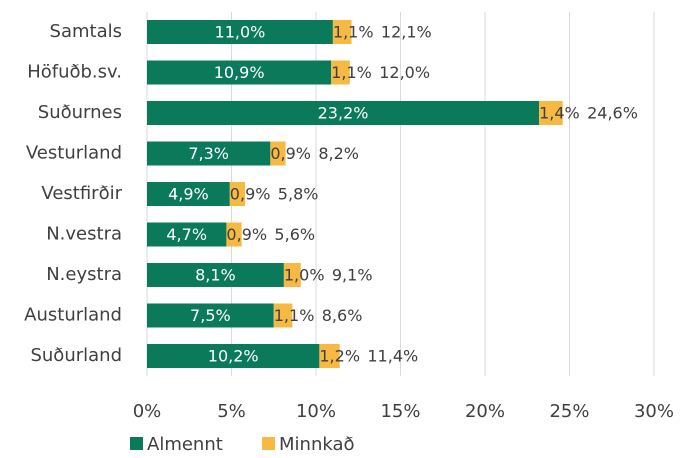 The image size is (680, 458). Describe the element at coordinates (298, 194) in the screenshot. I see `total-label: 5,8%` at that location.